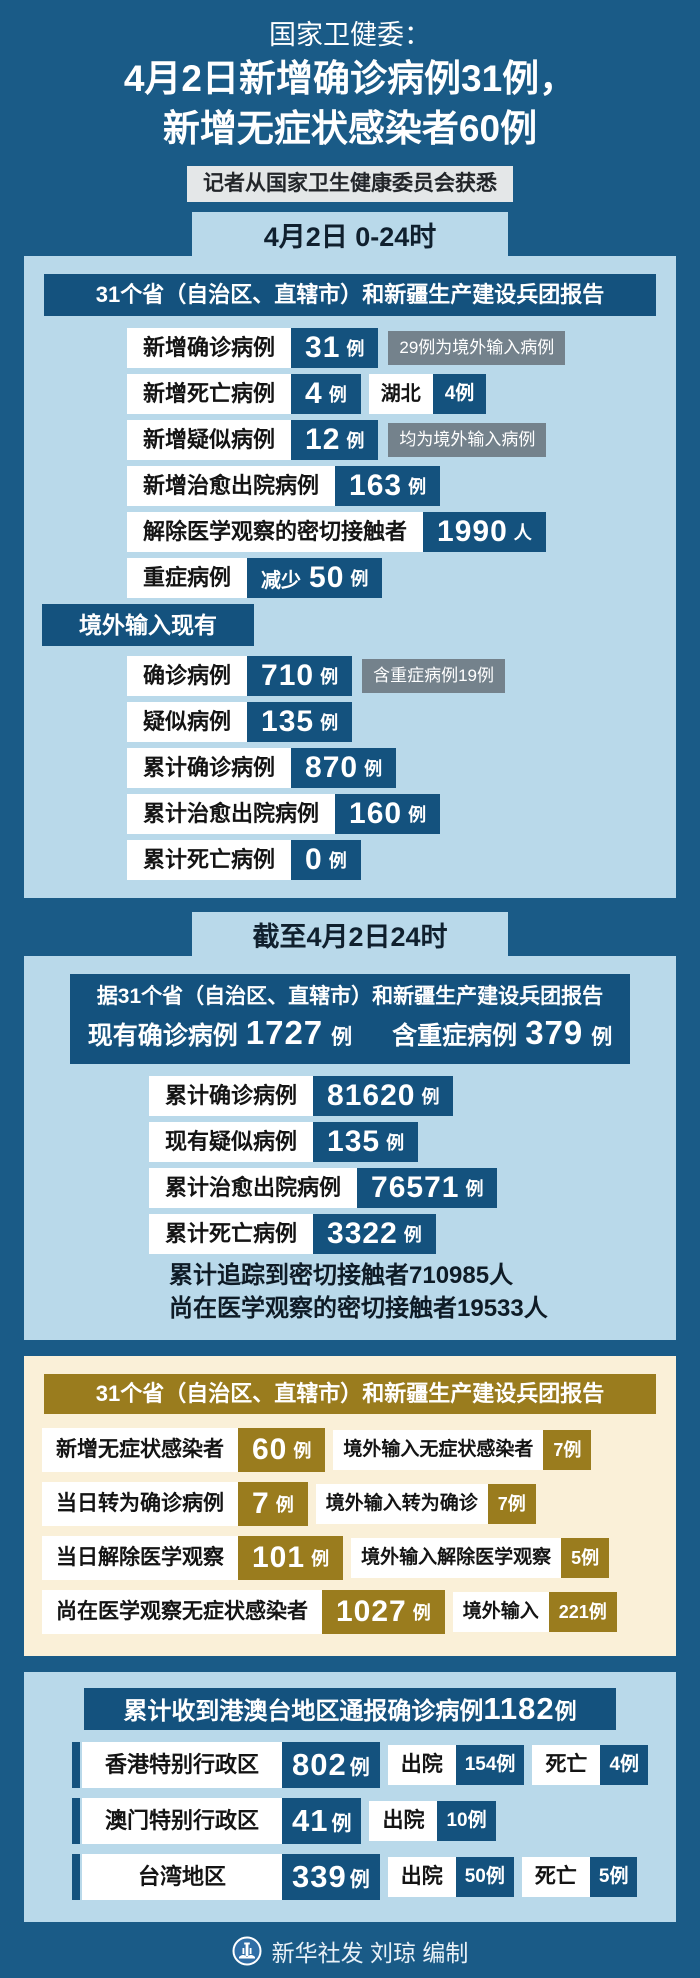 The width and height of the screenshot is (700, 1978). What do you see at coordinates (281, 580) in the screenshot?
I see `stat-value-prefix: 减少` at bounding box center [281, 580].